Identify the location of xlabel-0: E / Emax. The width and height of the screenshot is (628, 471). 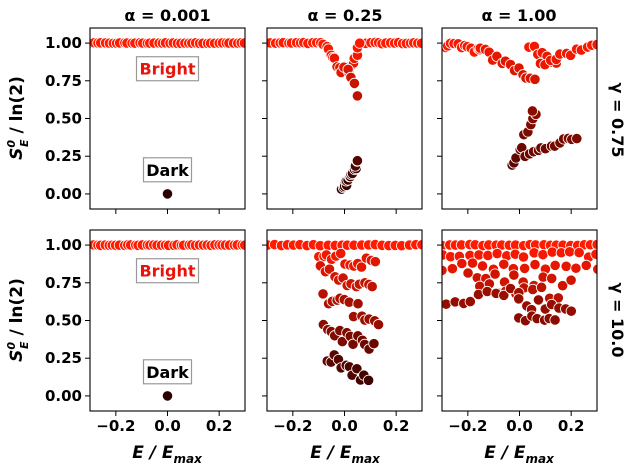
(167, 454).